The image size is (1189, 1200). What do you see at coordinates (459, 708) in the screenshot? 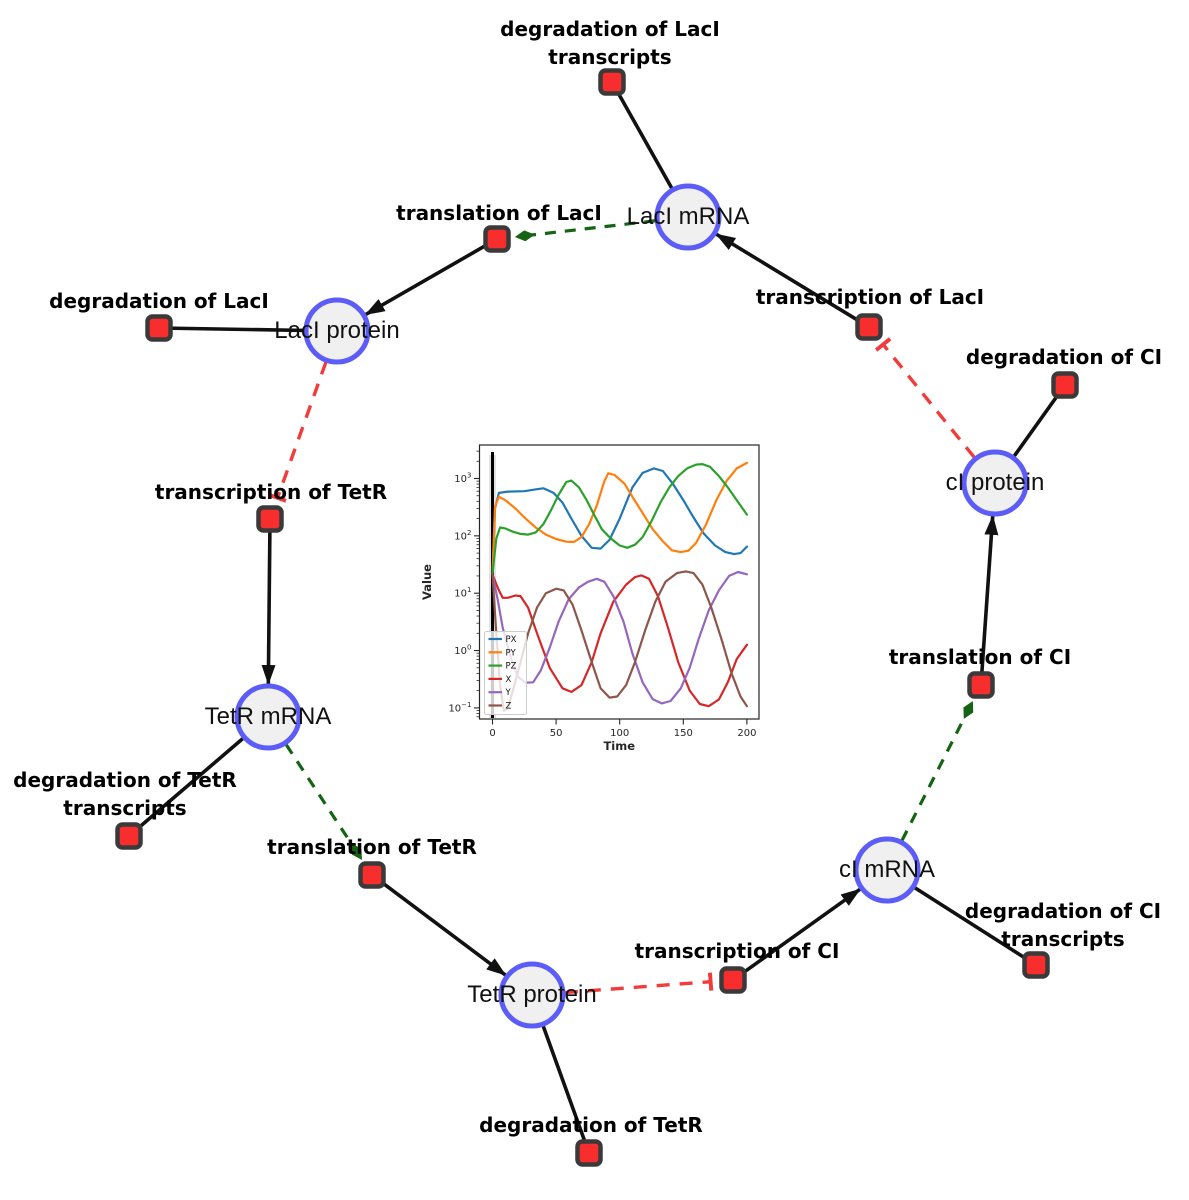
I see `y-tick-label: 10⁻¹` at bounding box center [459, 708].